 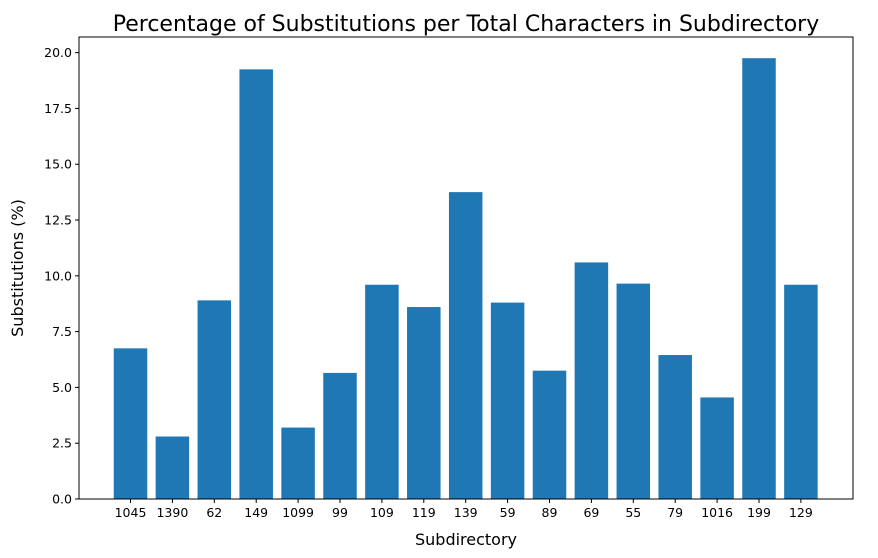 What do you see at coordinates (633, 512) in the screenshot?
I see `x-tick-label-55: 55` at bounding box center [633, 512].